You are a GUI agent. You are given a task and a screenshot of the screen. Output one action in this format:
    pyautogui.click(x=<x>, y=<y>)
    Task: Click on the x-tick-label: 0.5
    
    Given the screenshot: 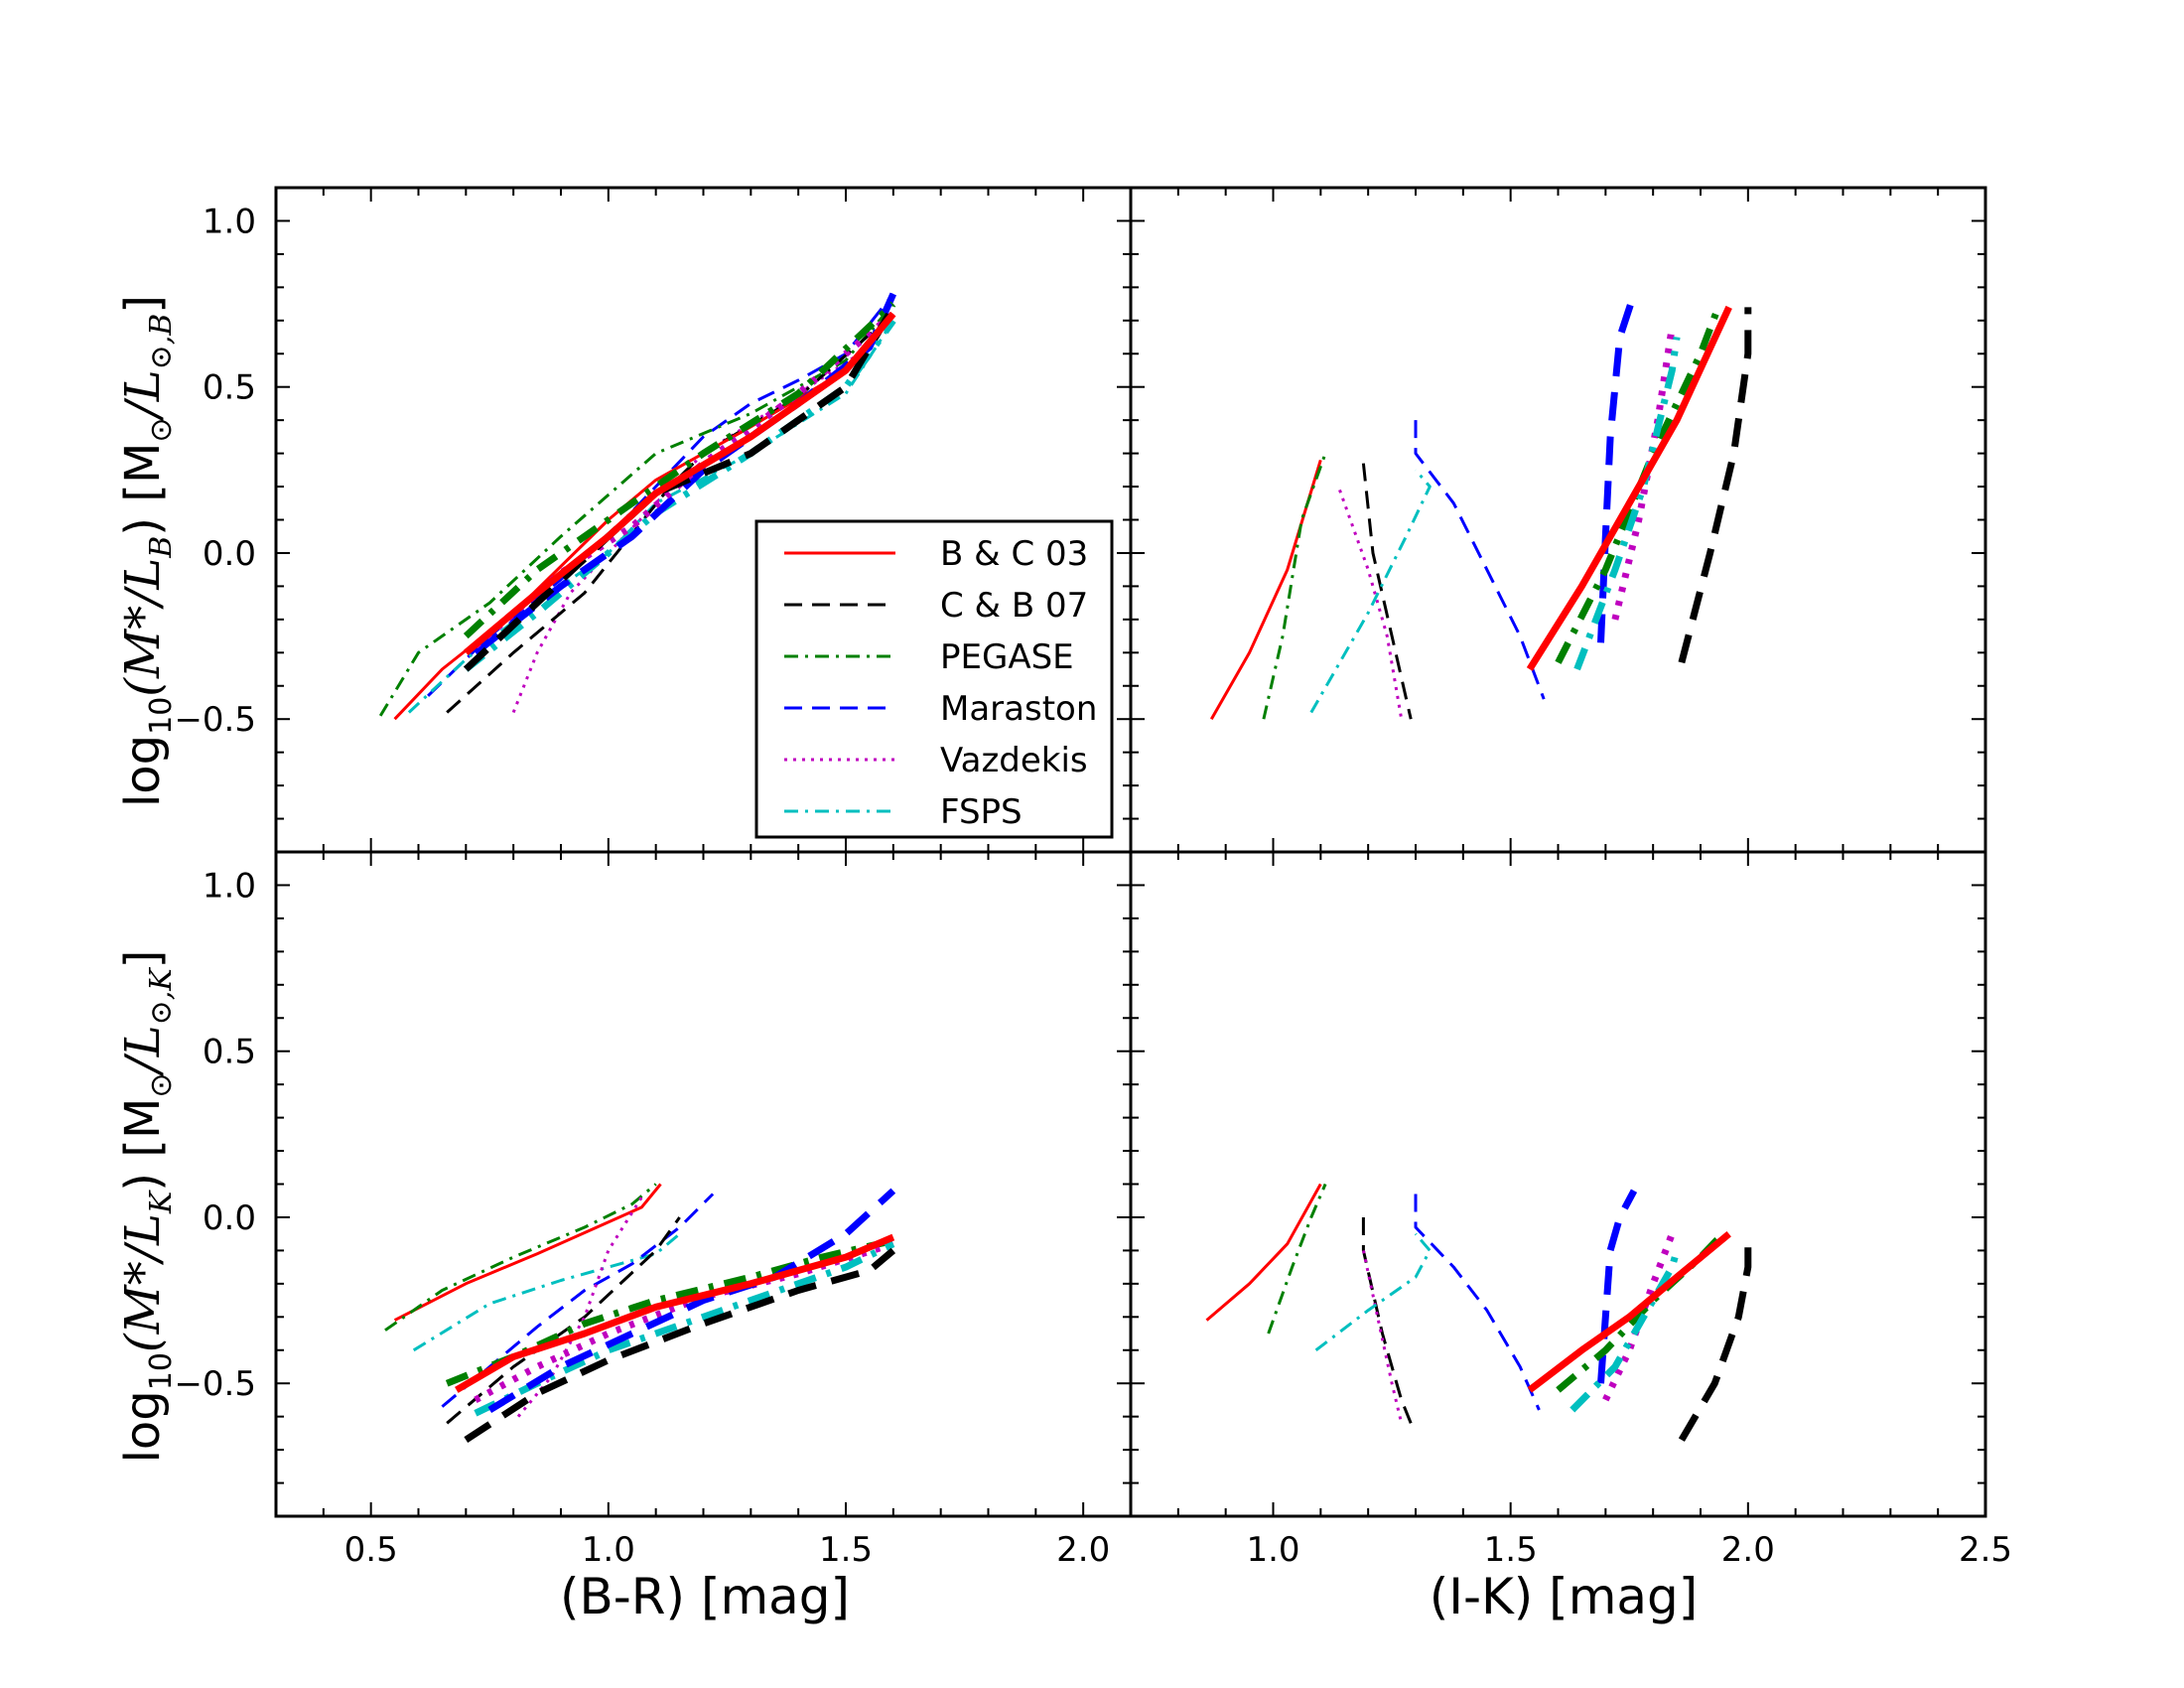 What is the action you would take?
    pyautogui.click(x=371, y=1550)
    